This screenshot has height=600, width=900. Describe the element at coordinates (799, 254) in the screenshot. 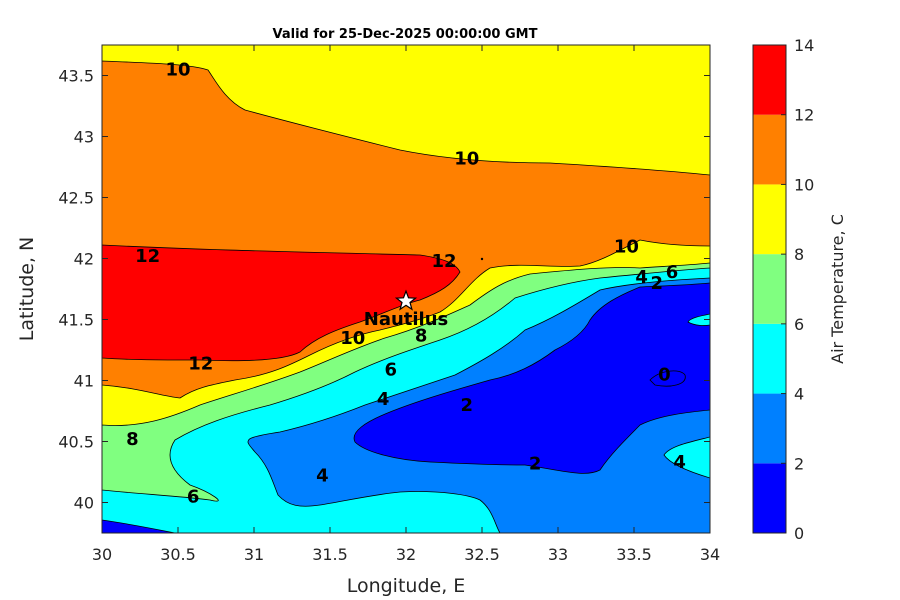

I see `colorbar-tick-label: 8` at that location.